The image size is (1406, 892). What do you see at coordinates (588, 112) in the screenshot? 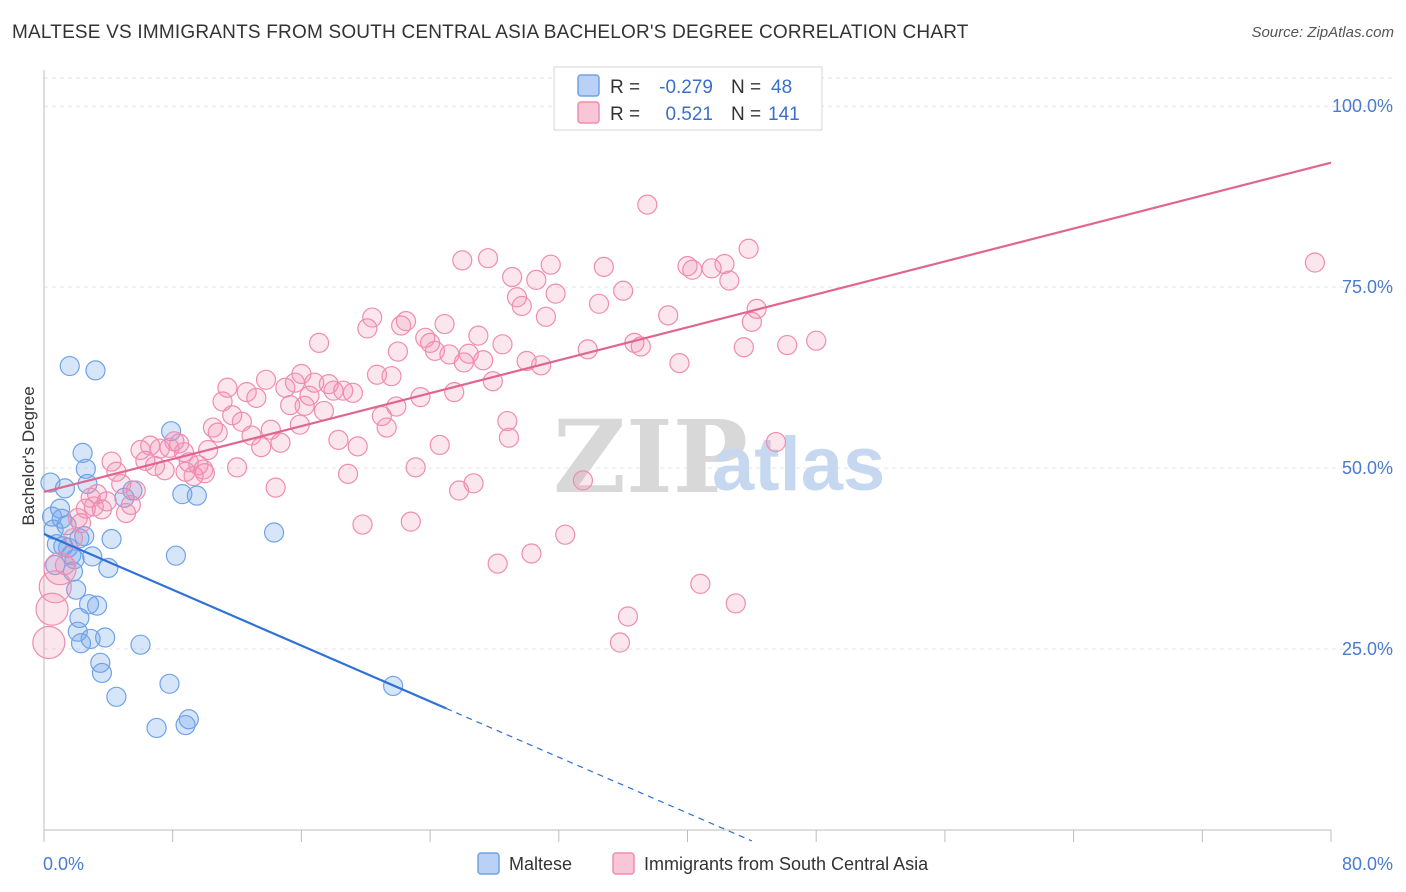
I see `legend-swatch-immigrants` at bounding box center [588, 112].